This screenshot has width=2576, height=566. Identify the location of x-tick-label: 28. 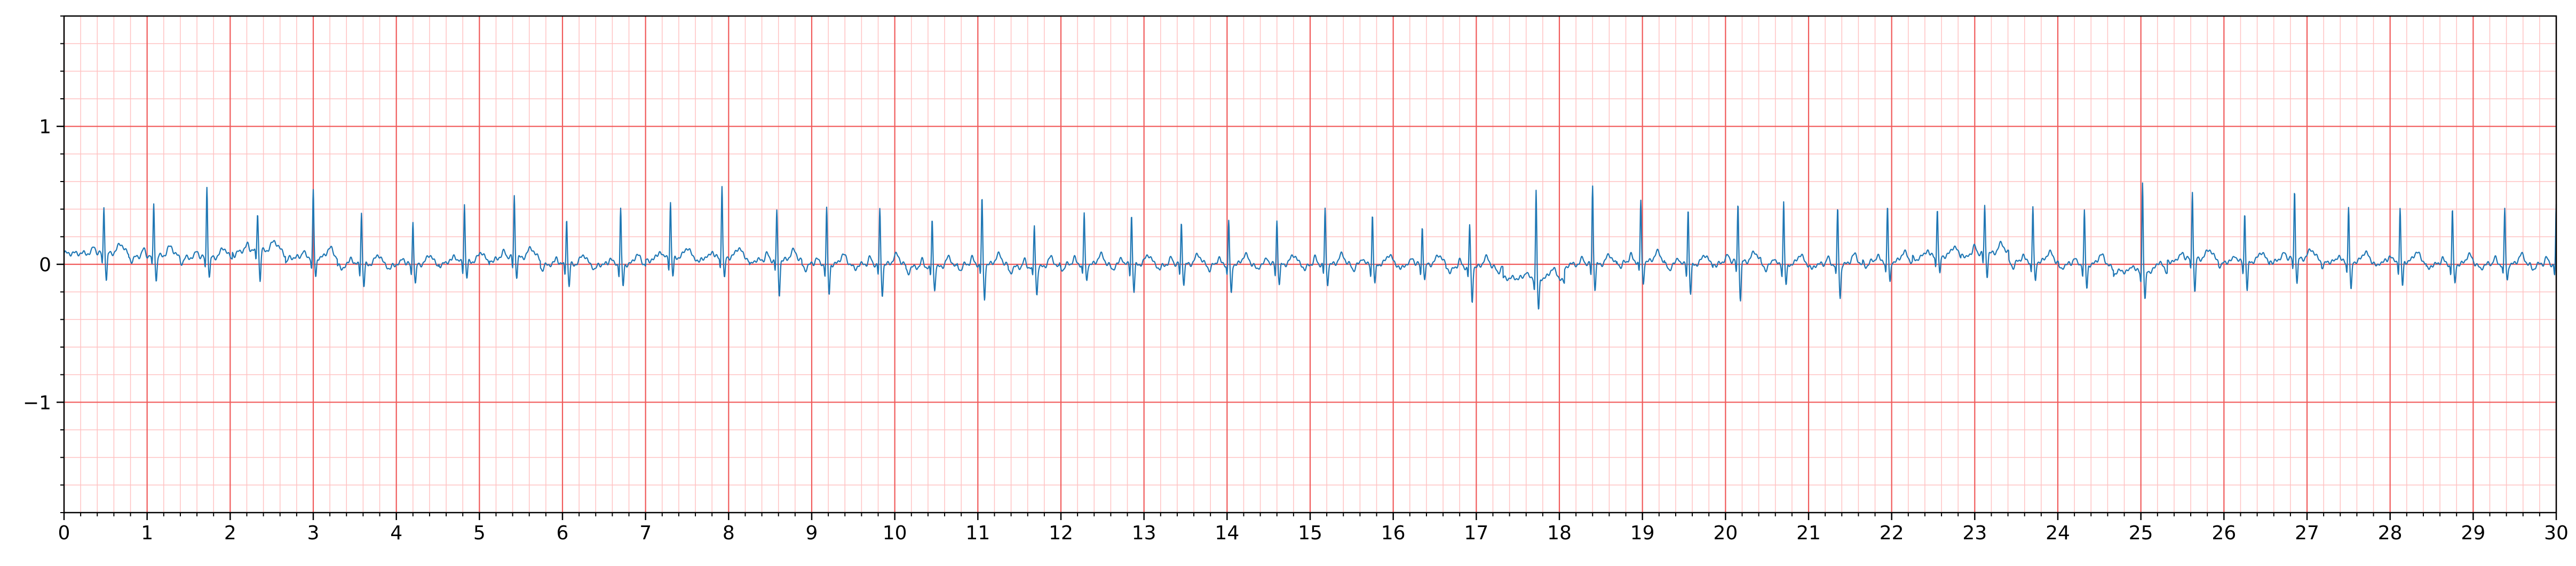
(2390, 533).